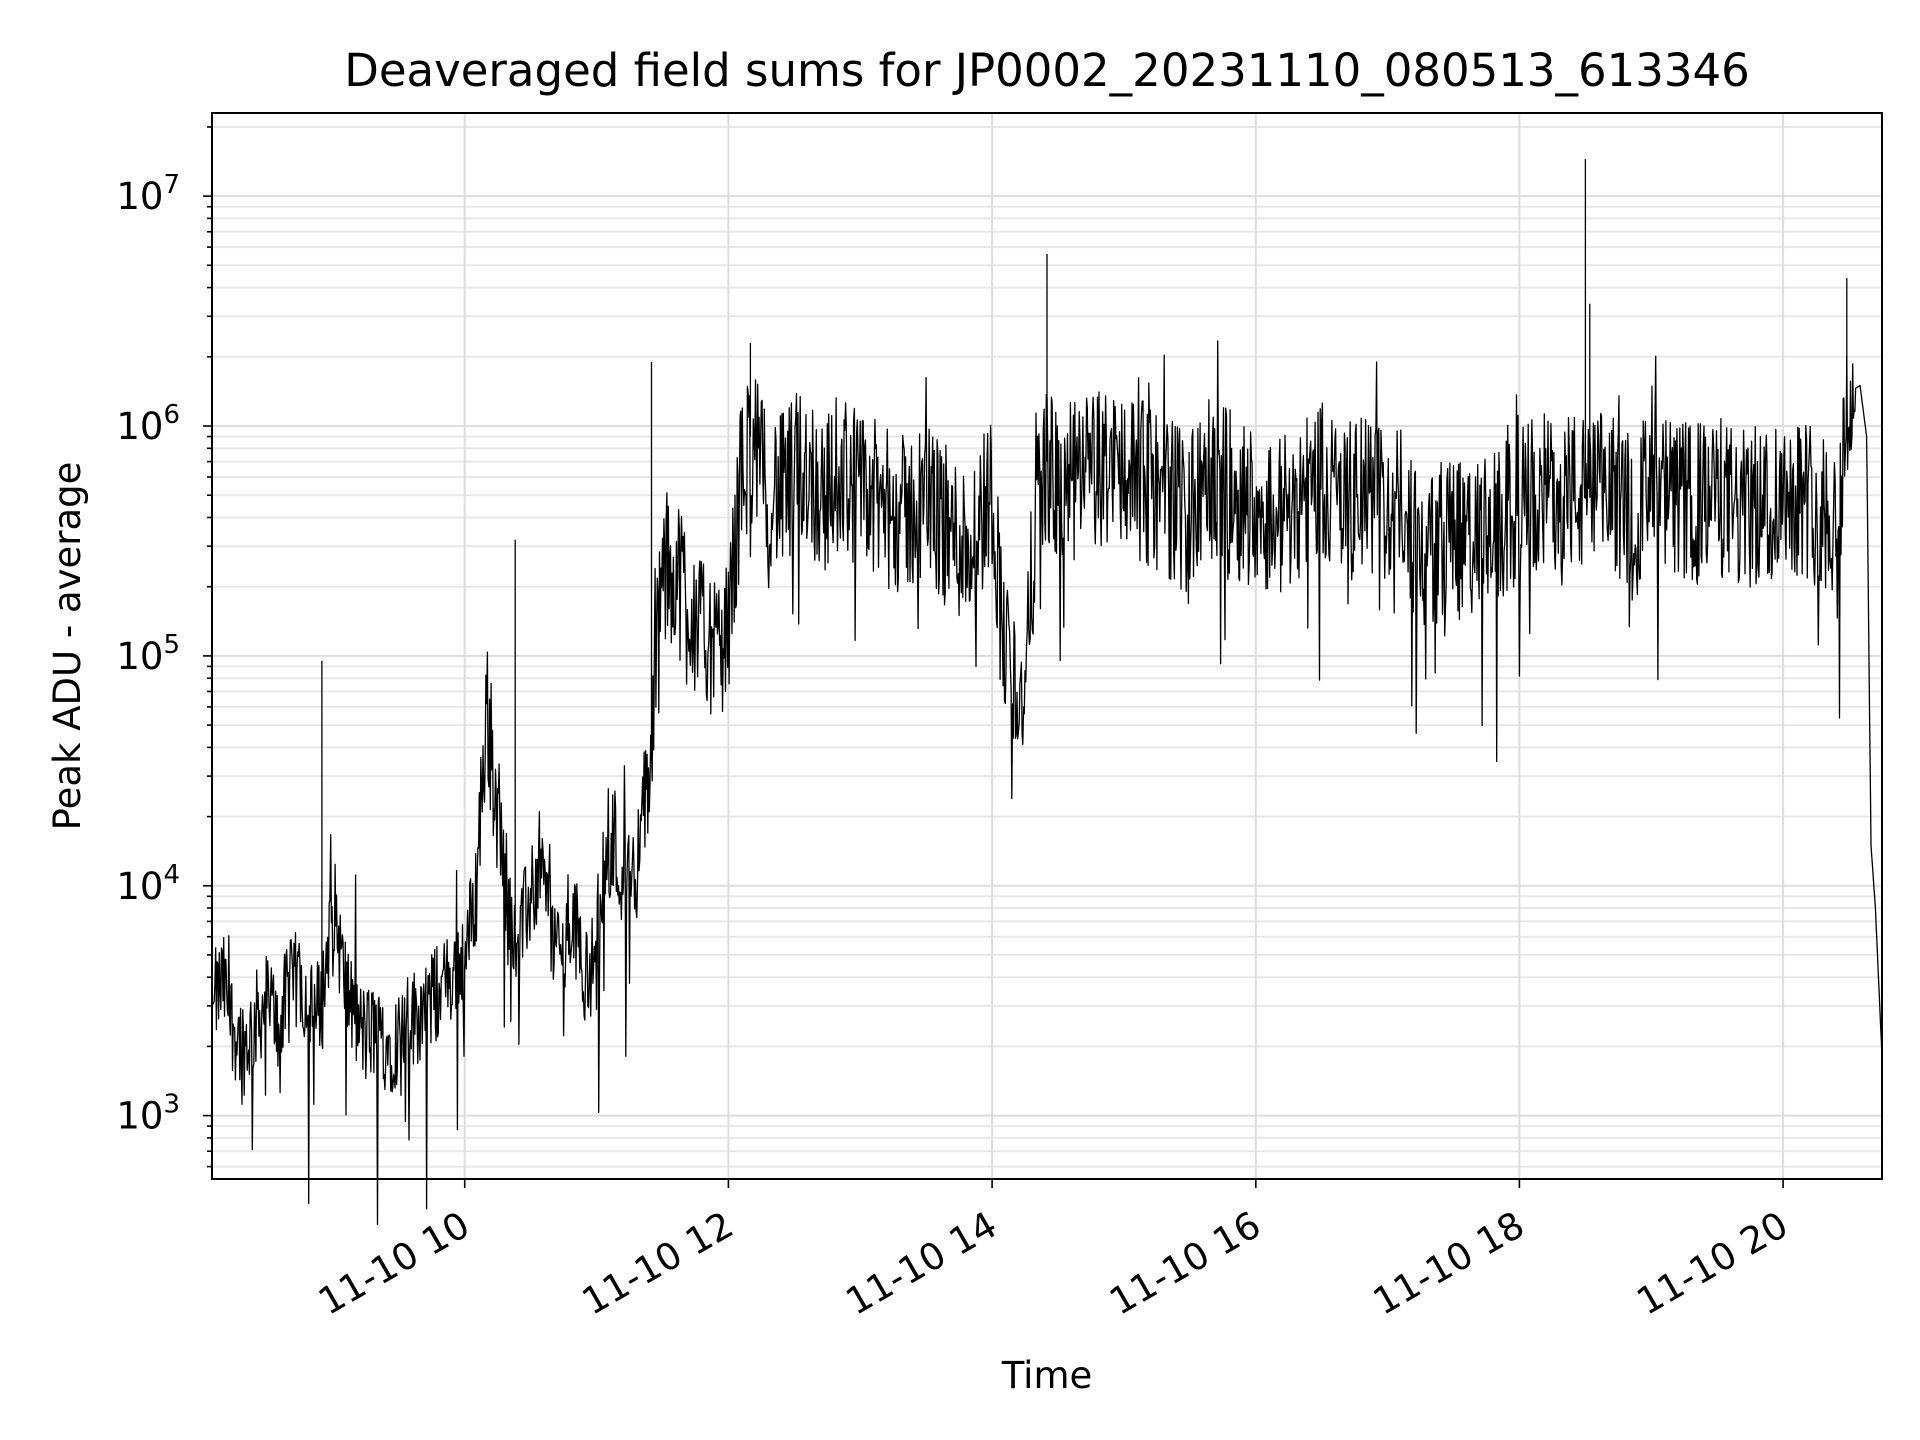 Image resolution: width=1920 pixels, height=1440 pixels. I want to click on x-tick-label: 11-10 12, so click(658, 1263).